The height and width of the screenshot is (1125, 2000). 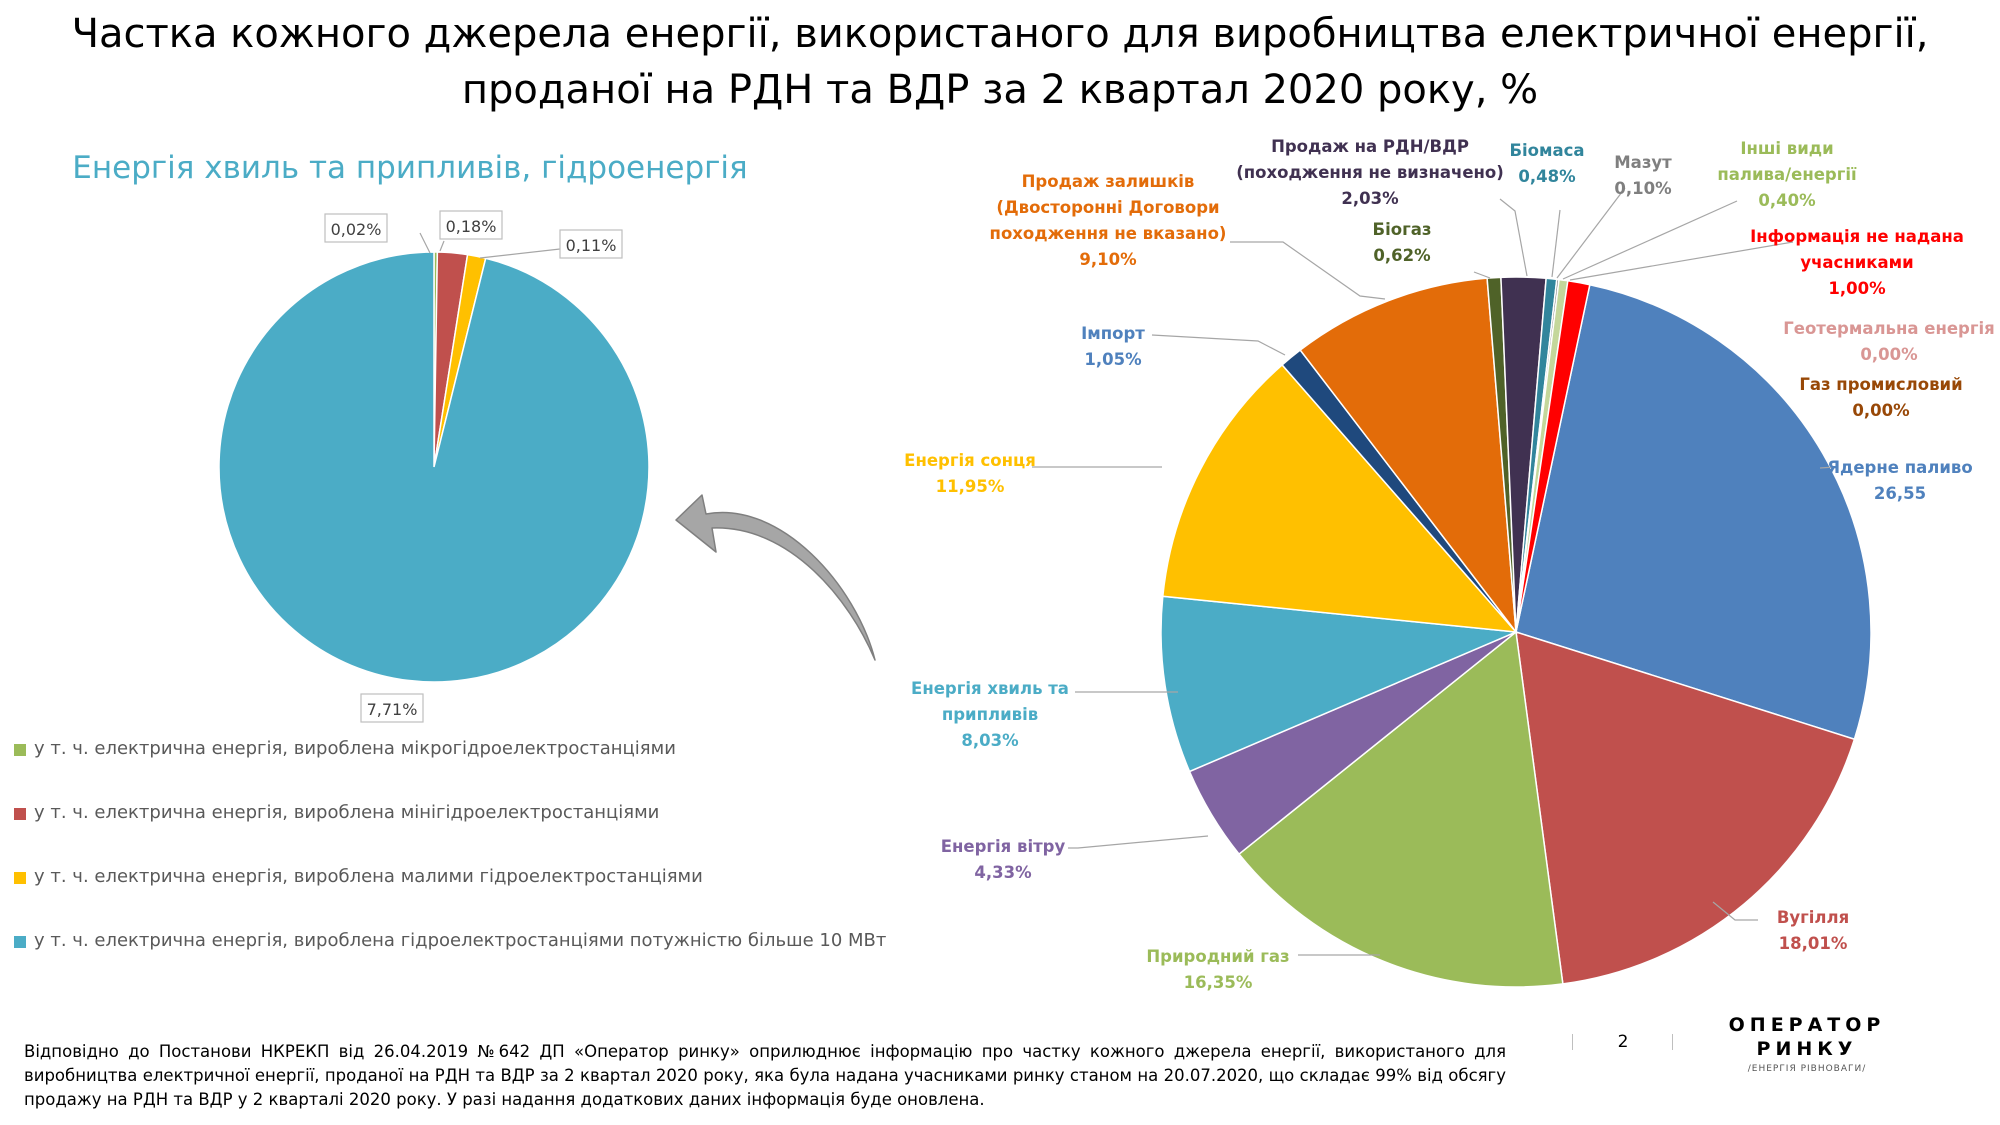 I want to click on label-wave-line1: Енергія хвиль та, so click(x=990, y=688).